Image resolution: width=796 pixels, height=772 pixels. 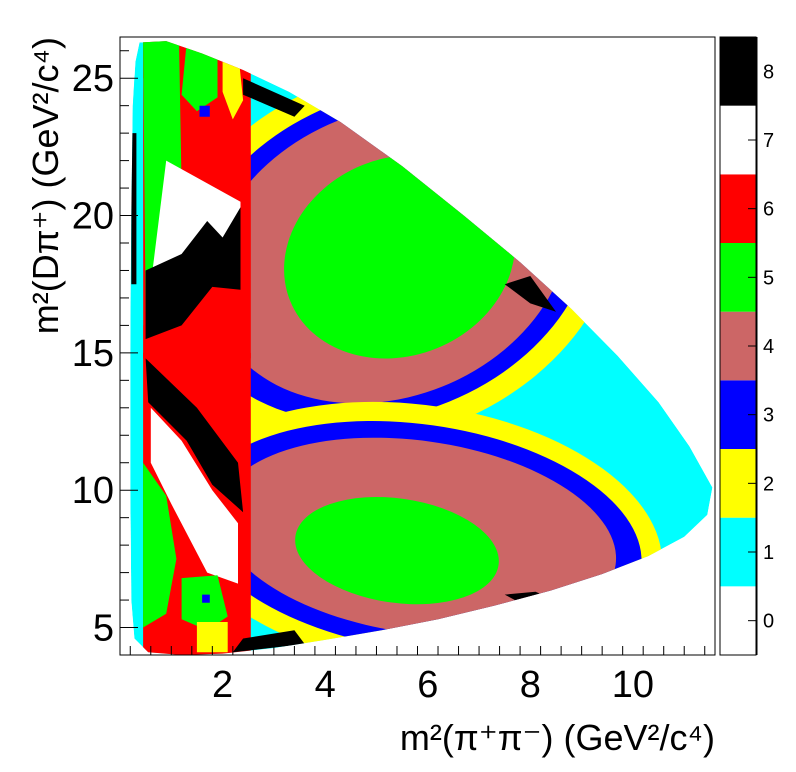 What do you see at coordinates (93, 354) in the screenshot?
I see `y-tick-label: 15` at bounding box center [93, 354].